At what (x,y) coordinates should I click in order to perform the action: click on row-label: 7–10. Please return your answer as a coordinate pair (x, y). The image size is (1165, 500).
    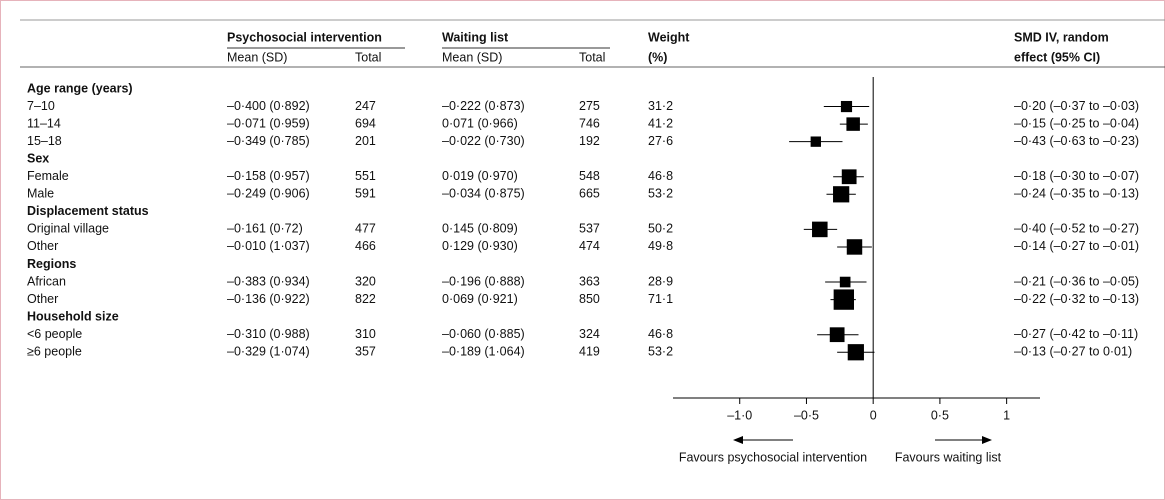
    Looking at the image, I should click on (41, 106).